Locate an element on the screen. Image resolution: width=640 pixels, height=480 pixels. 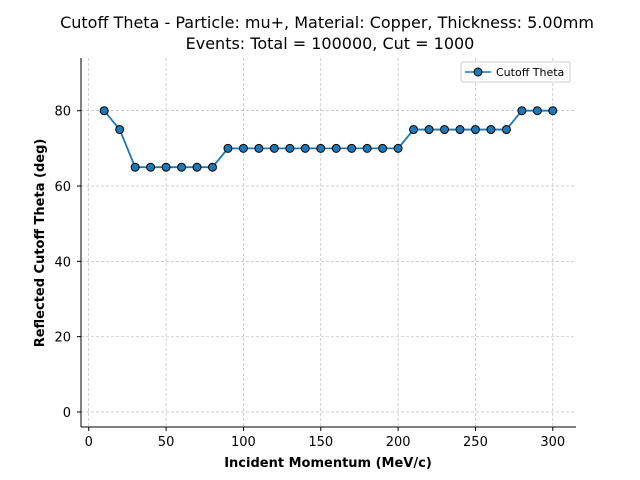
y-tick-label: 80 is located at coordinates (62, 112).